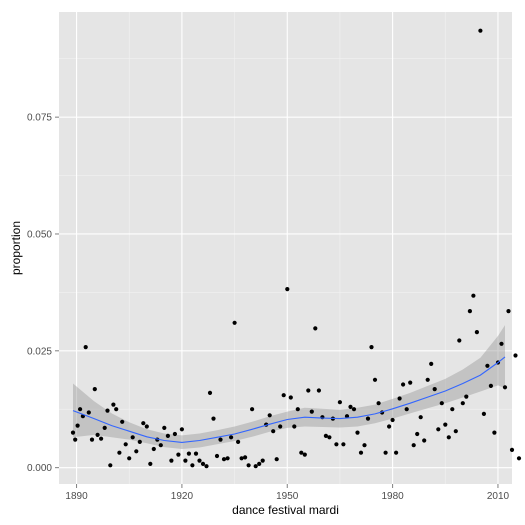 The width and height of the screenshot is (525, 525). What do you see at coordinates (39, 468) in the screenshot?
I see `y-tick-label: 0.000` at bounding box center [39, 468].